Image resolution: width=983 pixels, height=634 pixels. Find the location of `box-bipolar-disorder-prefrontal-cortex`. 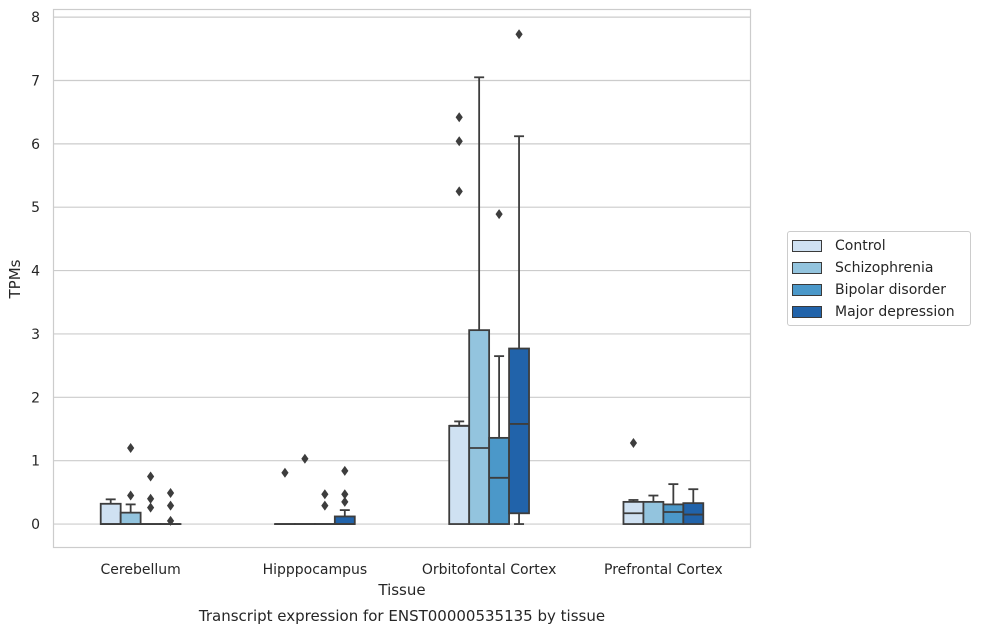

box-bipolar-disorder-prefrontal-cortex is located at coordinates (673, 504).